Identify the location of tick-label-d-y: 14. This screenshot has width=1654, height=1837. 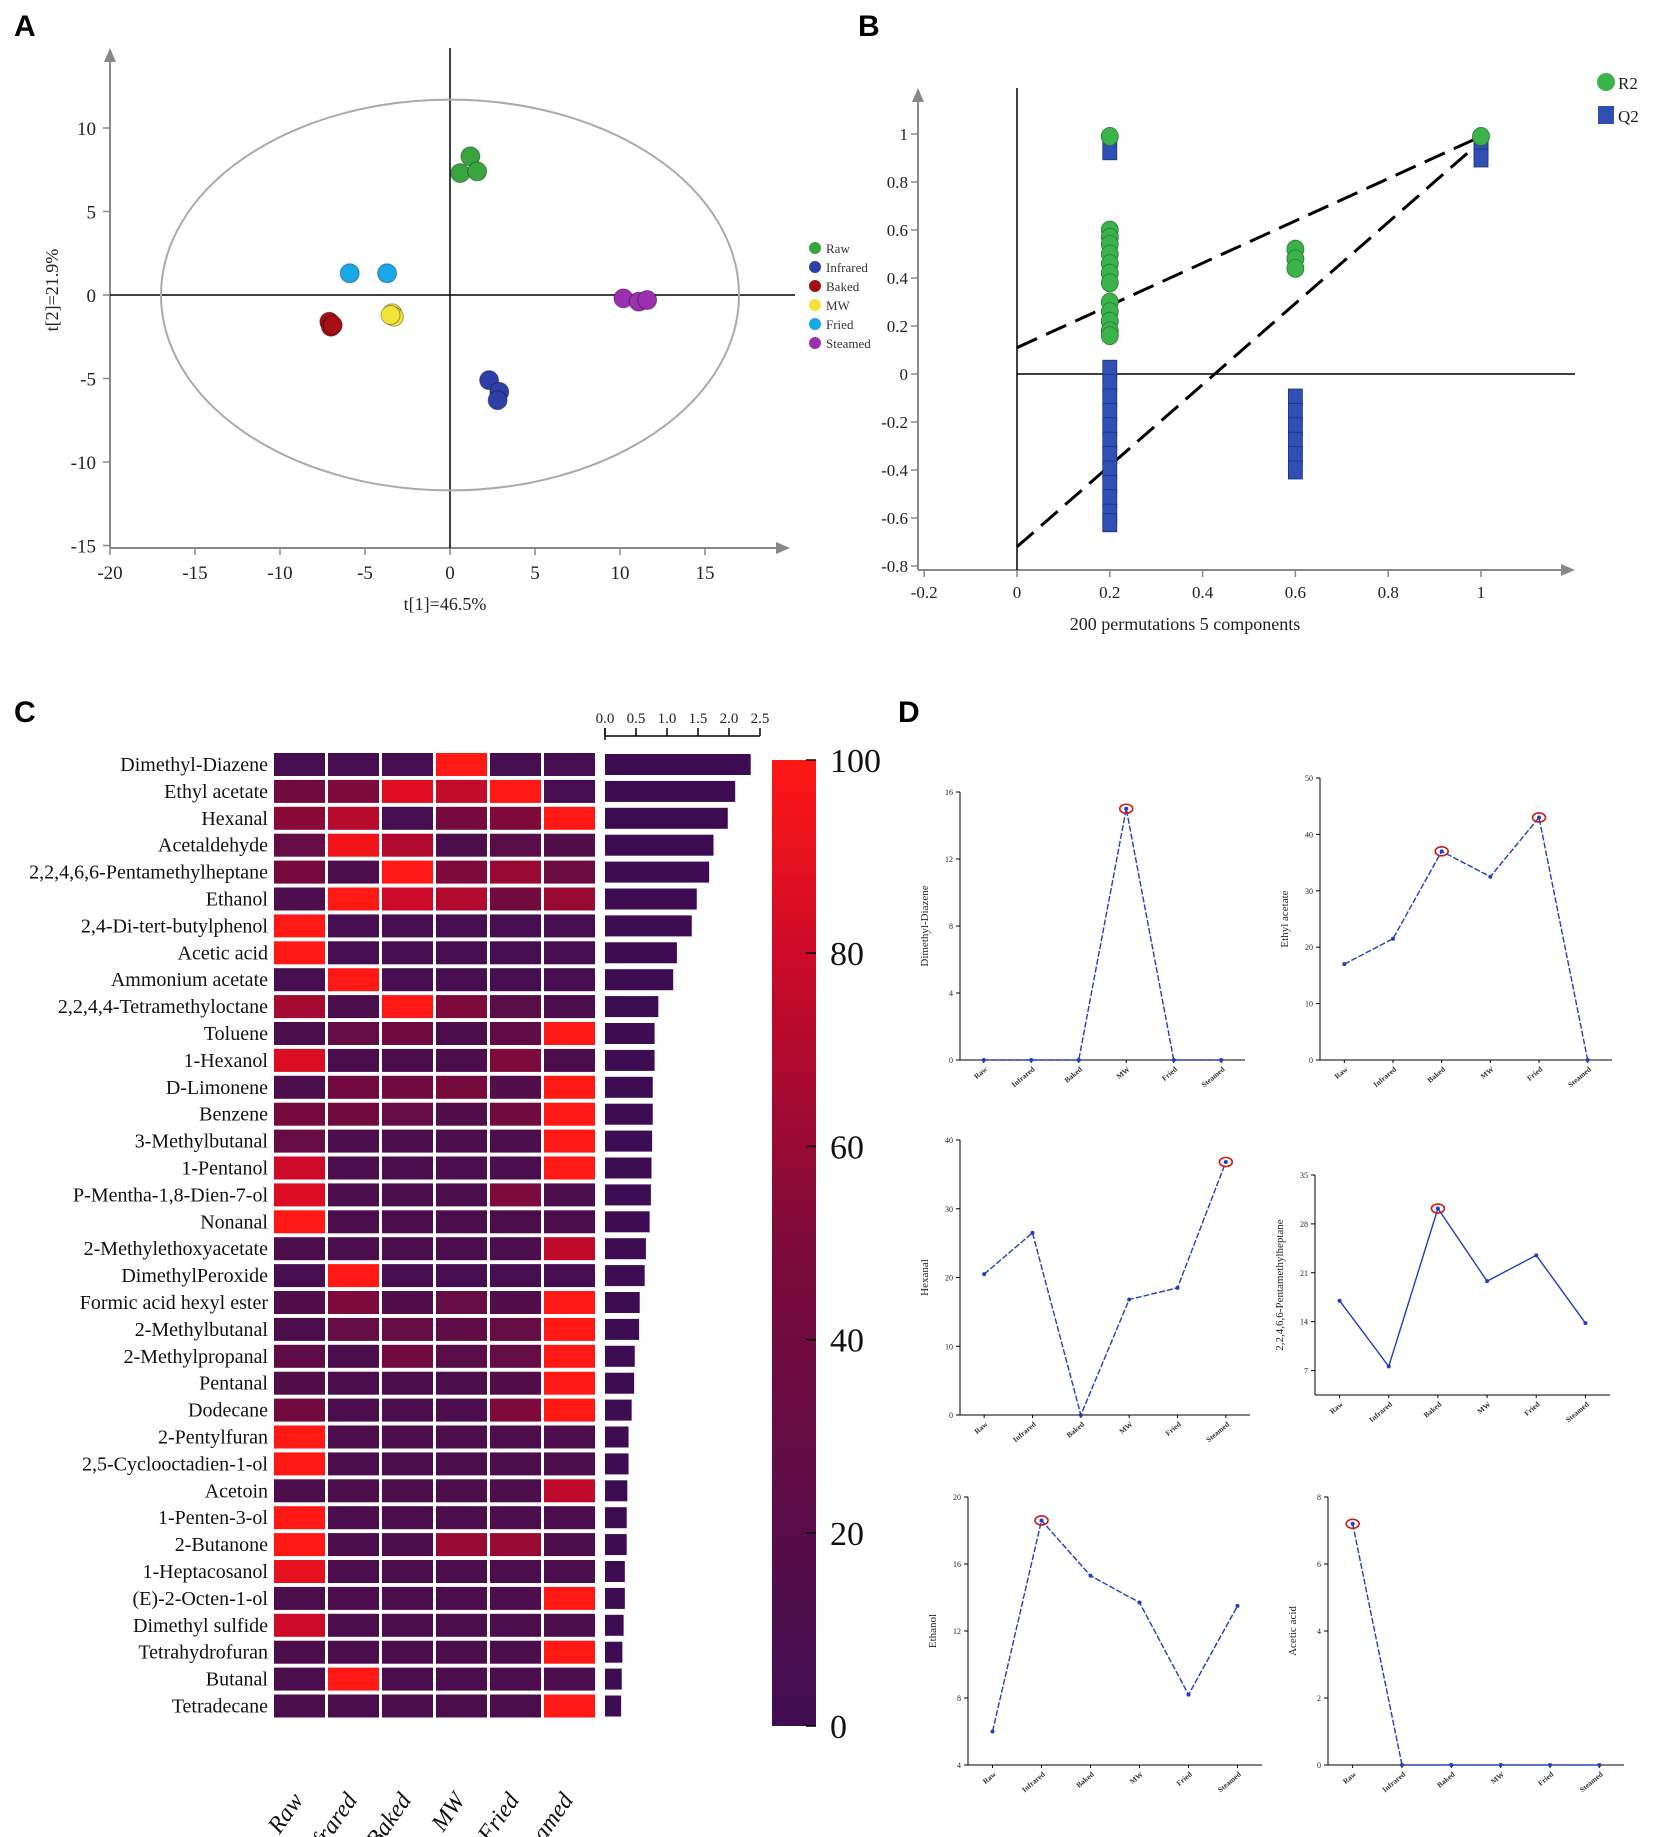
(1304, 1322).